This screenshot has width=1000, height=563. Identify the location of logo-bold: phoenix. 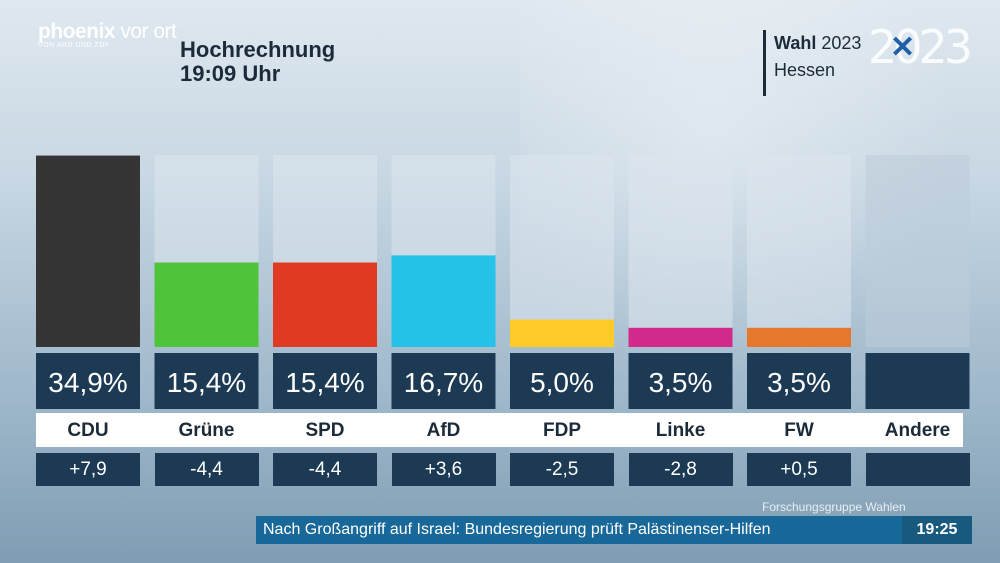
(77, 31).